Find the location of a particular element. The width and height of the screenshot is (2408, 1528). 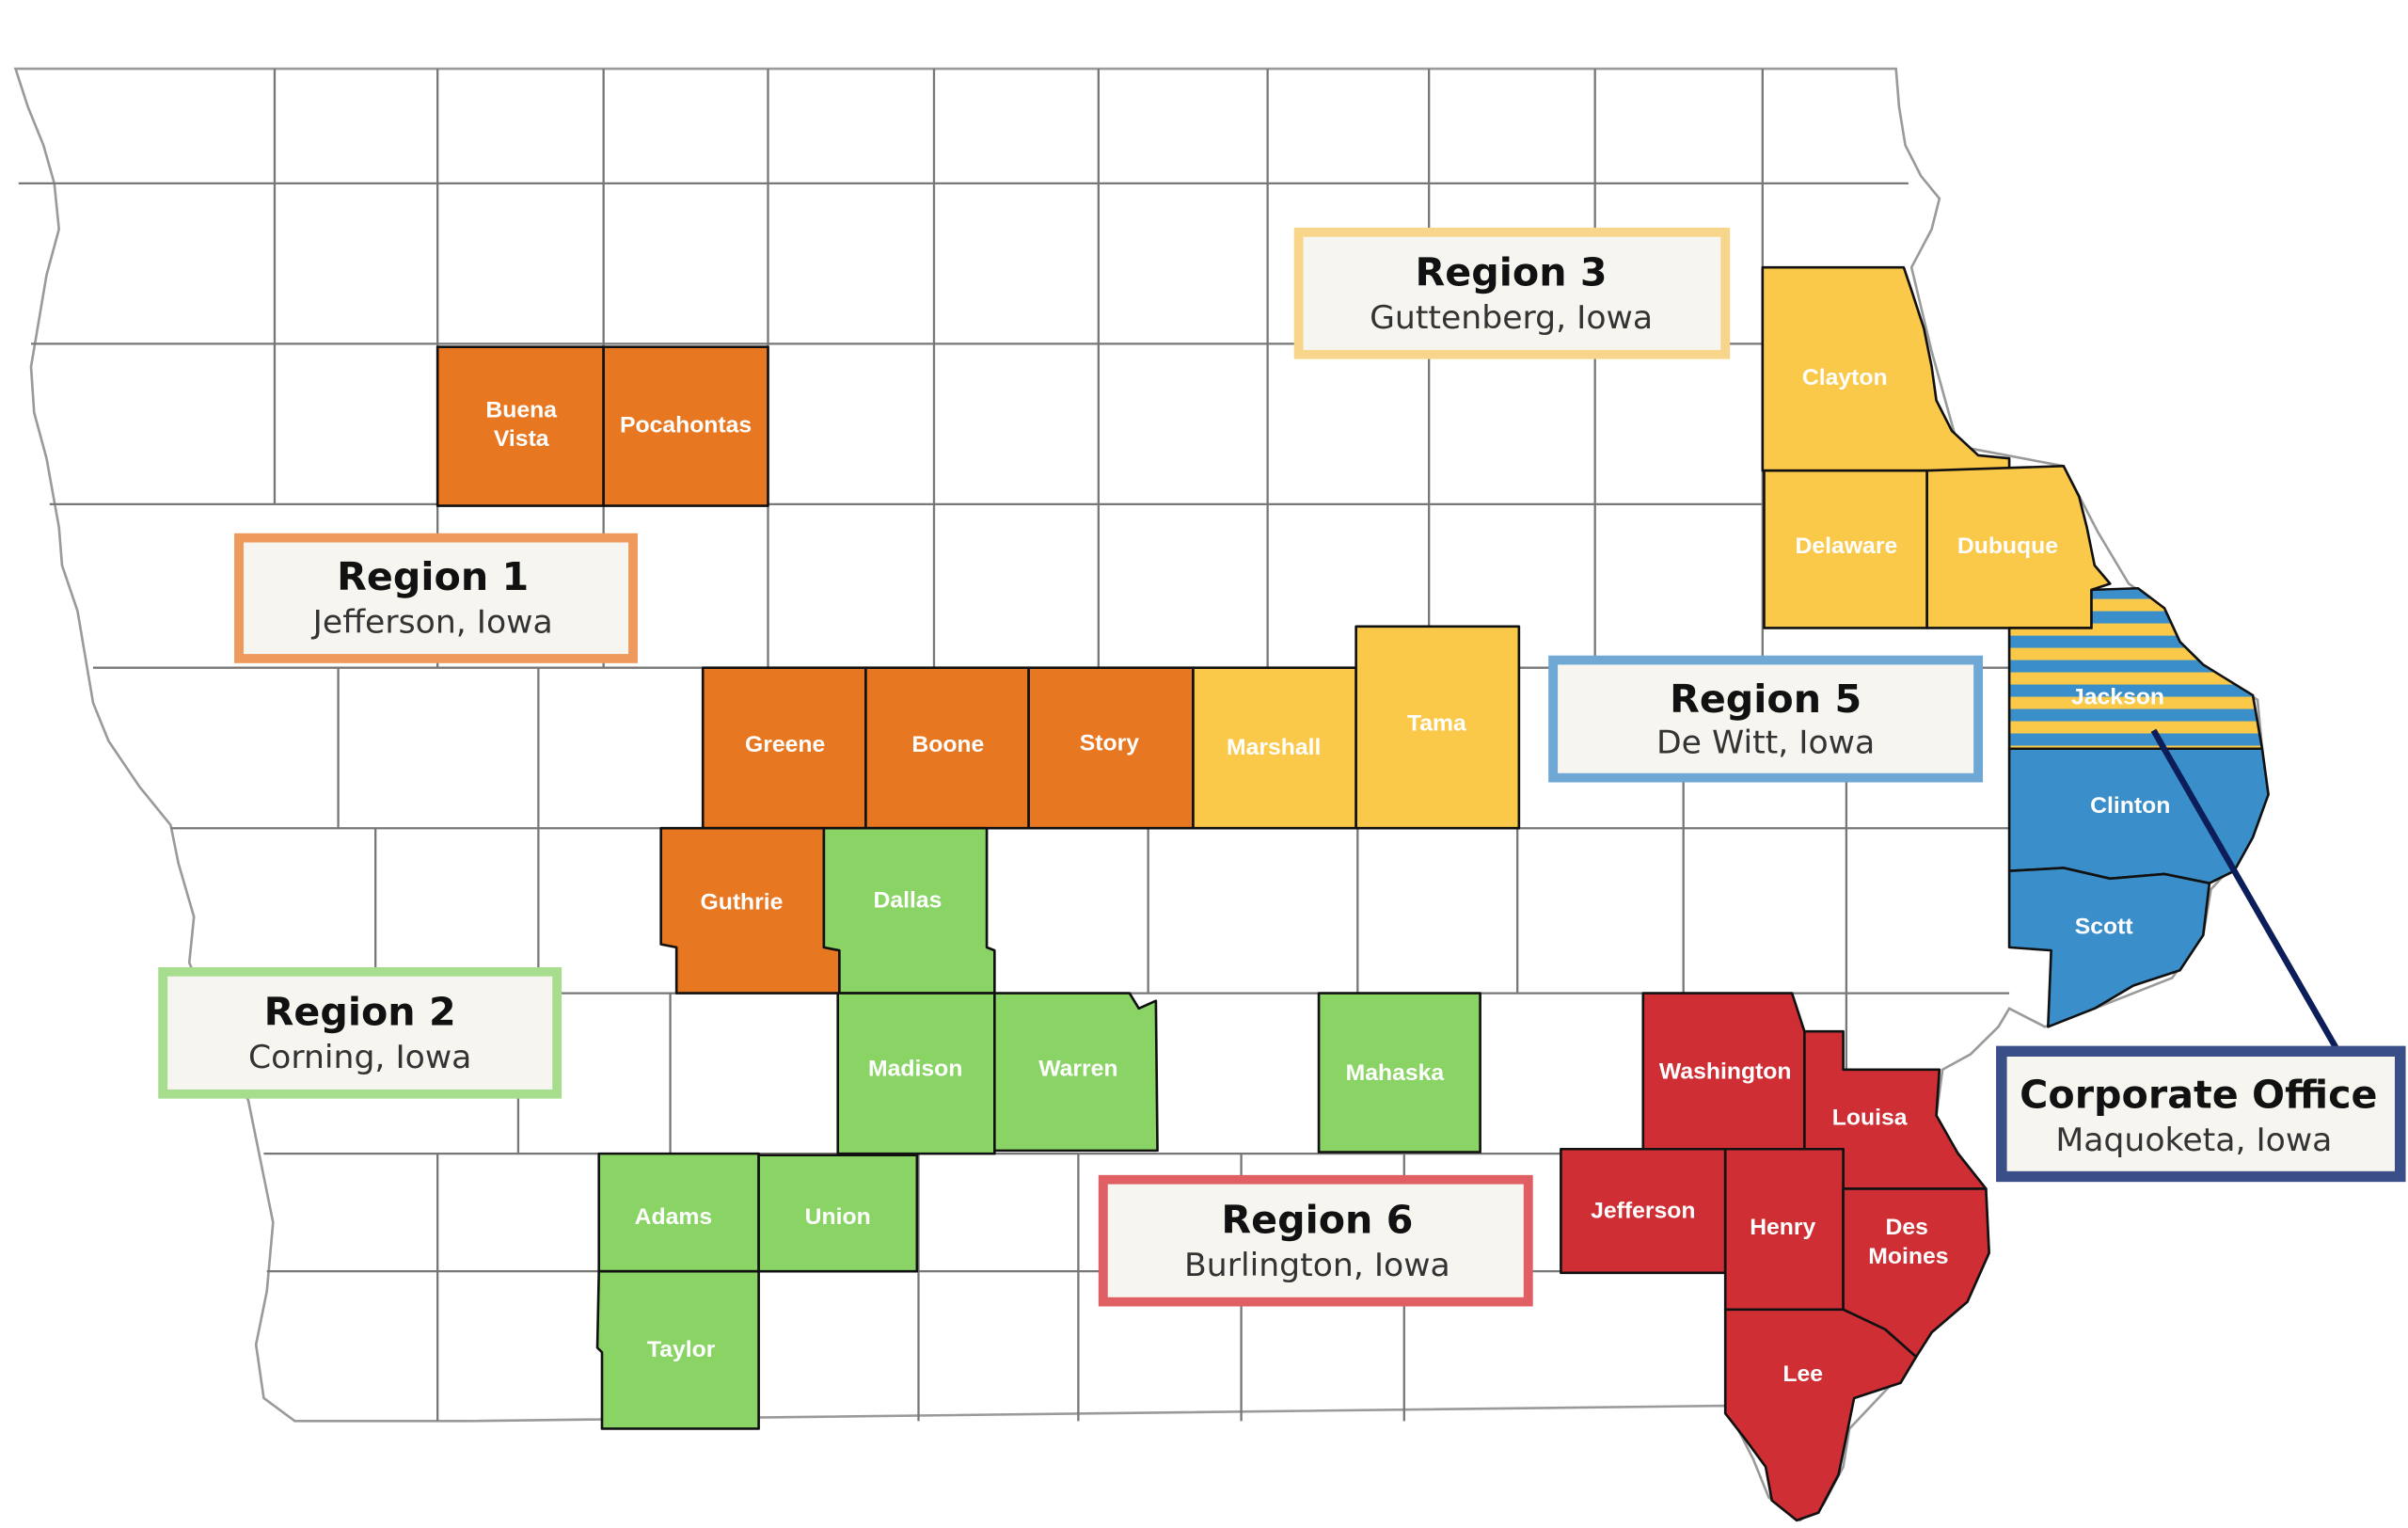

region6-city: Burlington, Iowa is located at coordinates (1317, 1266).